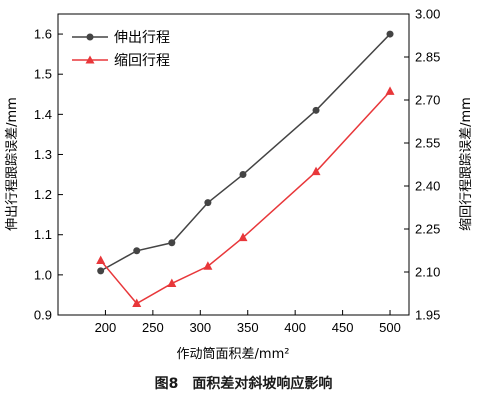  What do you see at coordinates (90, 59) in the screenshot?
I see `legend-marker-retract` at bounding box center [90, 59].